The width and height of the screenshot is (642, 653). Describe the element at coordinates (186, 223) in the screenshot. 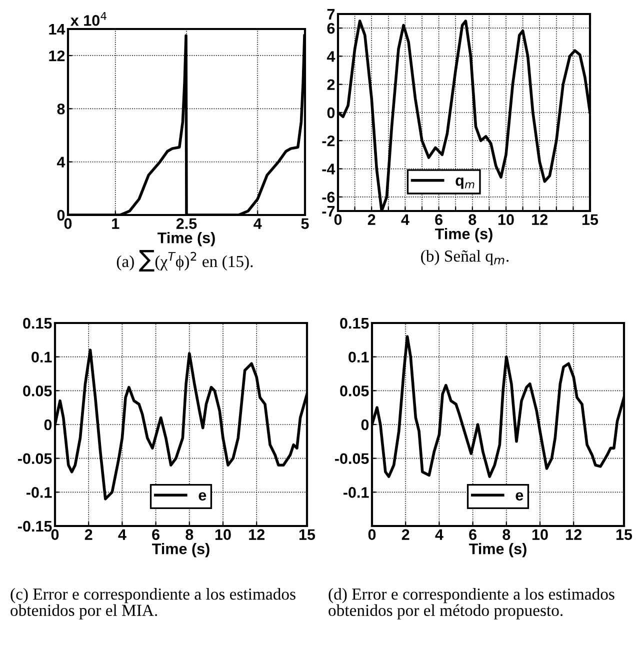

I see `x-tick-label: 2.5` at that location.